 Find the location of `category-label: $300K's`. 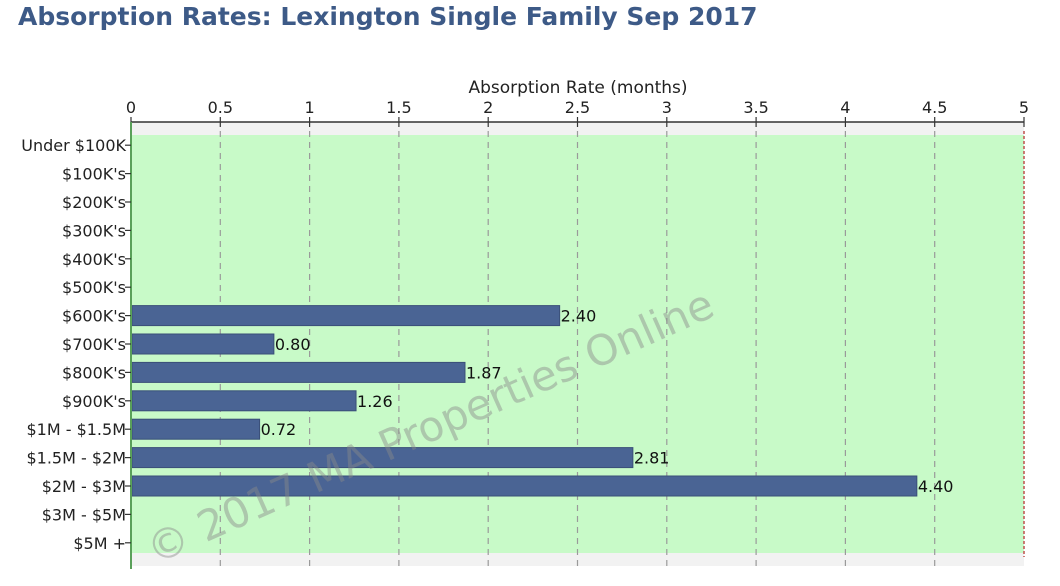

category-label: $300K's is located at coordinates (94, 230).